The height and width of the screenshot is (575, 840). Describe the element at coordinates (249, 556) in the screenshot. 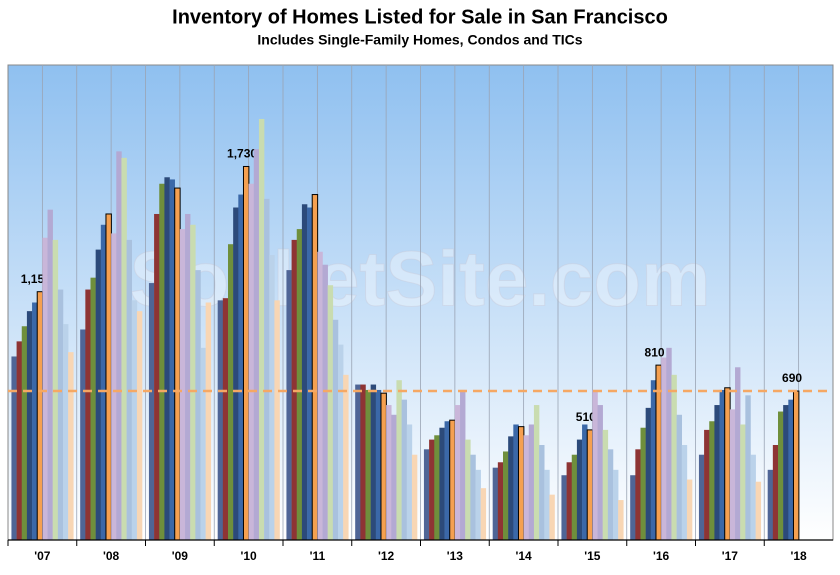

I see `x-tick-label: '10` at that location.